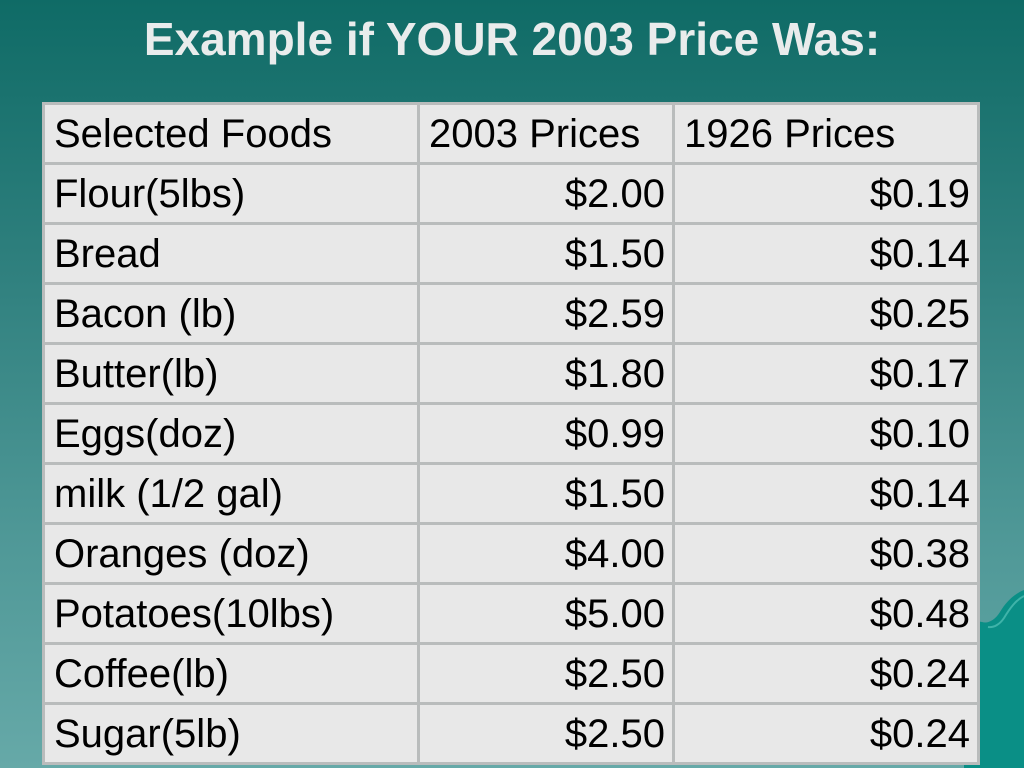 The image size is (1024, 768). What do you see at coordinates (546, 373) in the screenshot?
I see `price-2003-cell: $1.80` at bounding box center [546, 373].